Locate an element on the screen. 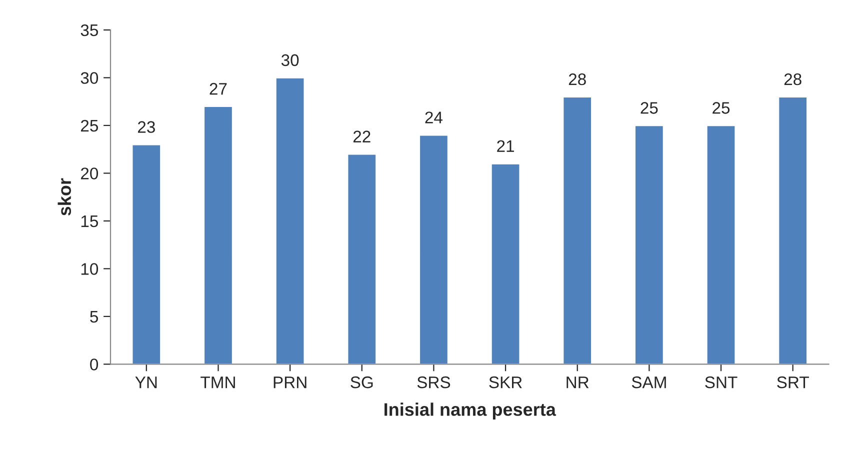  x-tick-label: SKR is located at coordinates (505, 382).